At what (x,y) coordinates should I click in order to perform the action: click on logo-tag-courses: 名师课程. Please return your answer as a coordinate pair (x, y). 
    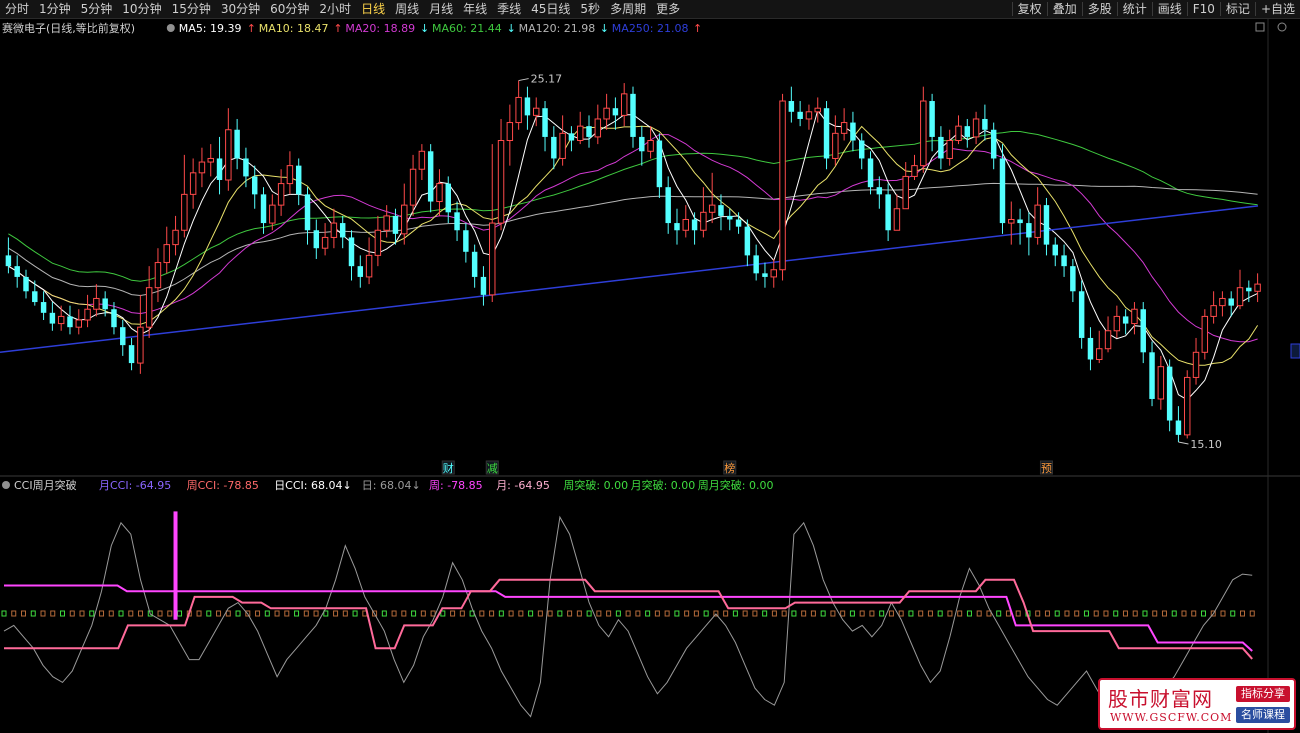
    Looking at the image, I should click on (1263, 715).